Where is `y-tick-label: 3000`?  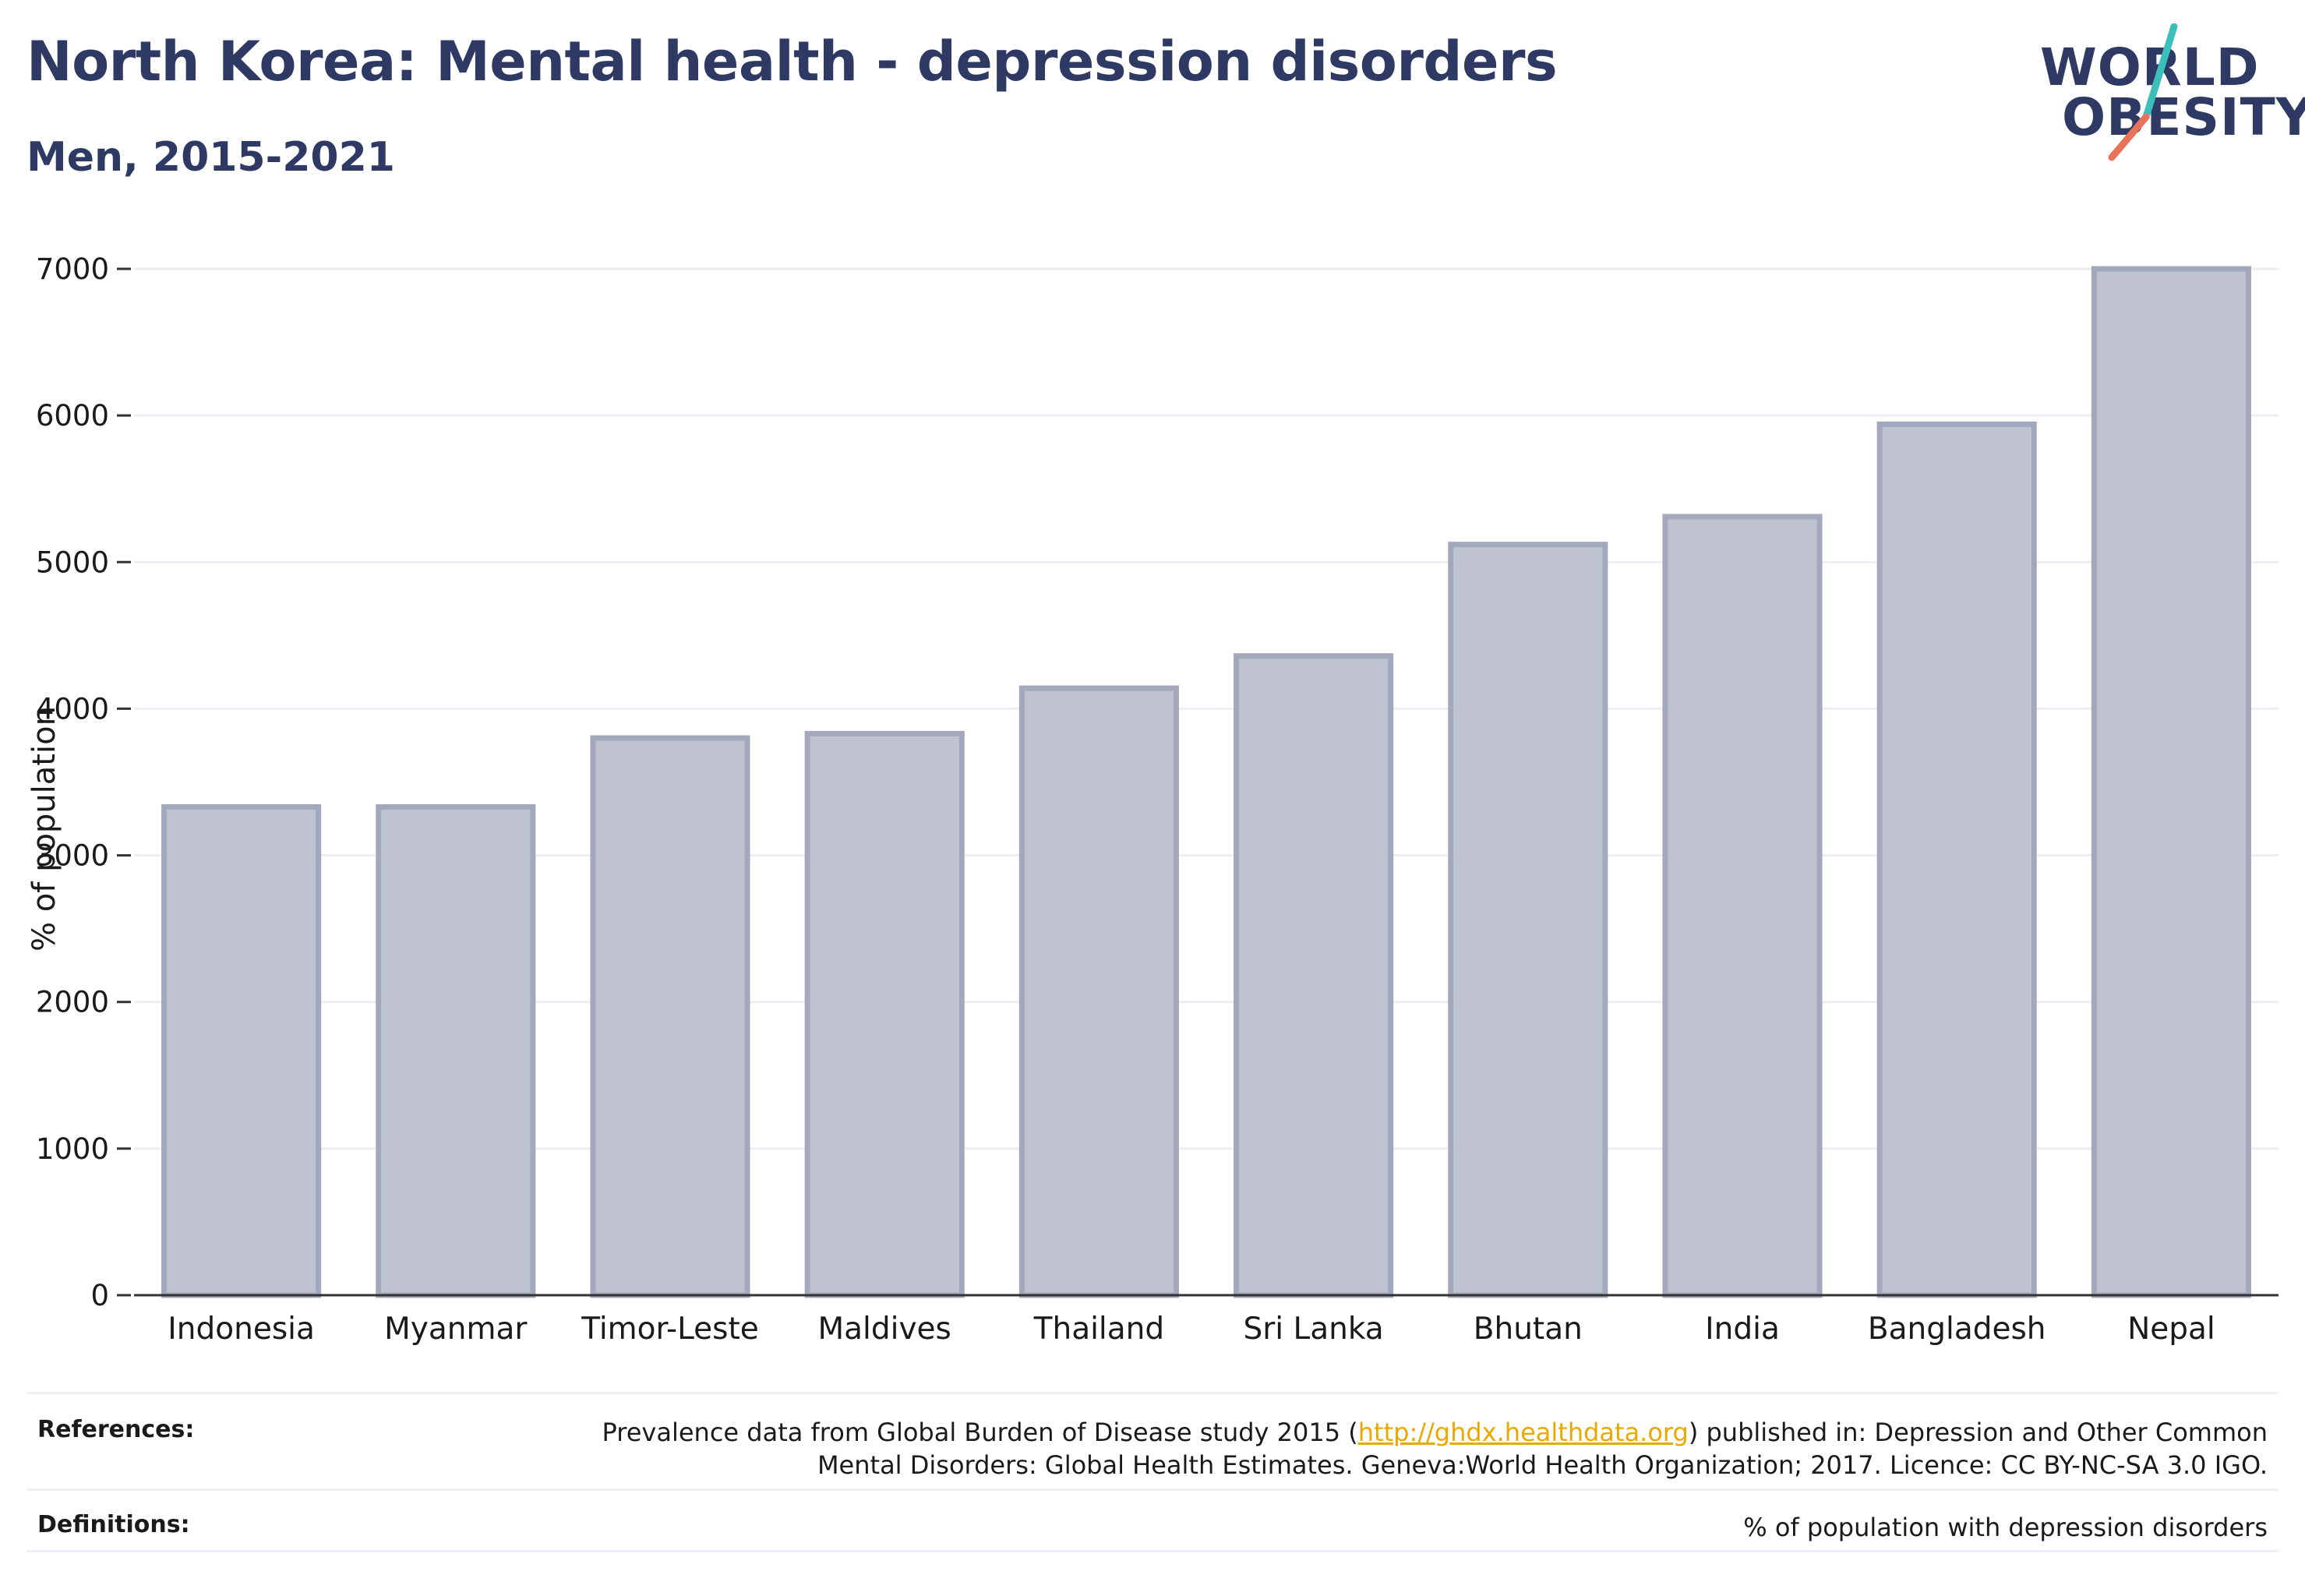
y-tick-label: 3000 is located at coordinates (72, 856).